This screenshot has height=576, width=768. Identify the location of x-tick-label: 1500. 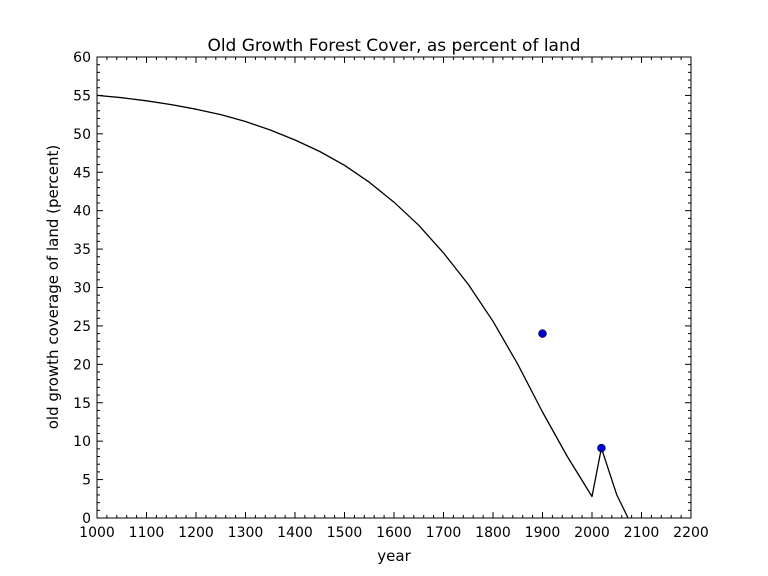
(345, 533).